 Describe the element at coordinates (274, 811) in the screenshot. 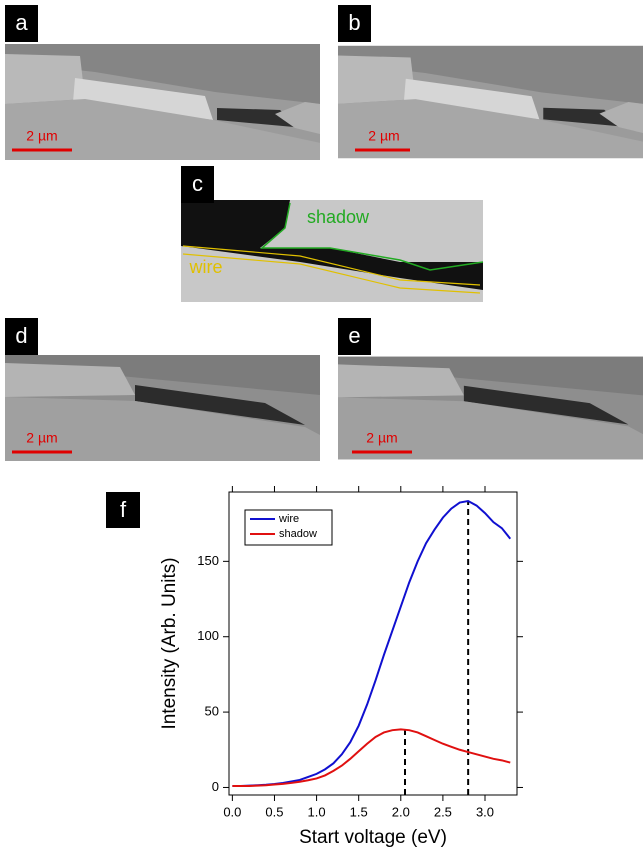

I see `x-tick-label: 0.5` at that location.